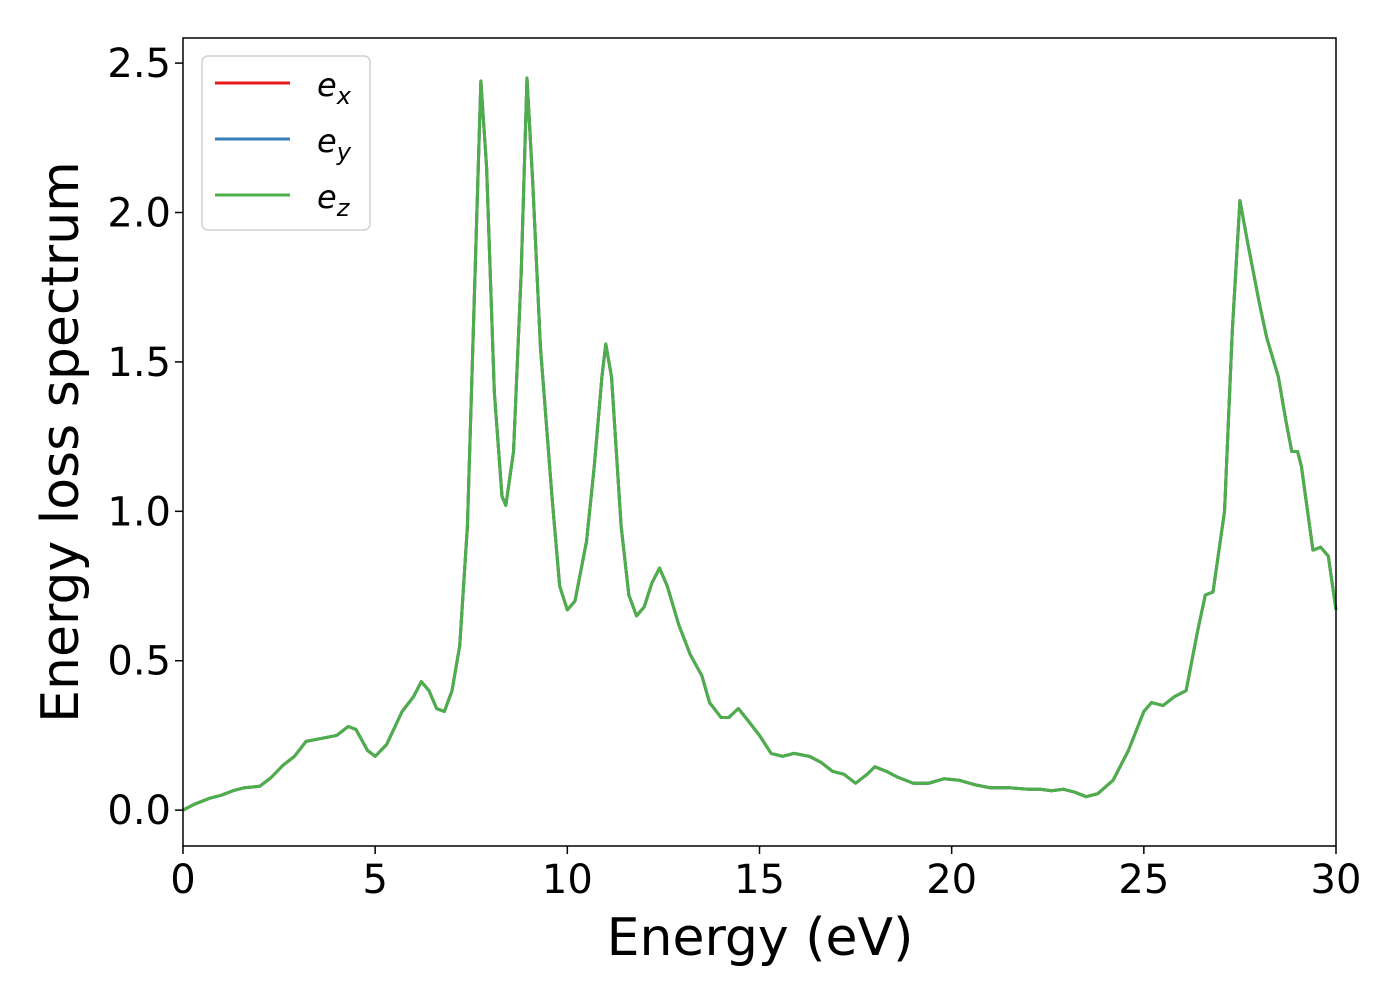  Describe the element at coordinates (759, 880) in the screenshot. I see `x-tick-label: 15` at that location.